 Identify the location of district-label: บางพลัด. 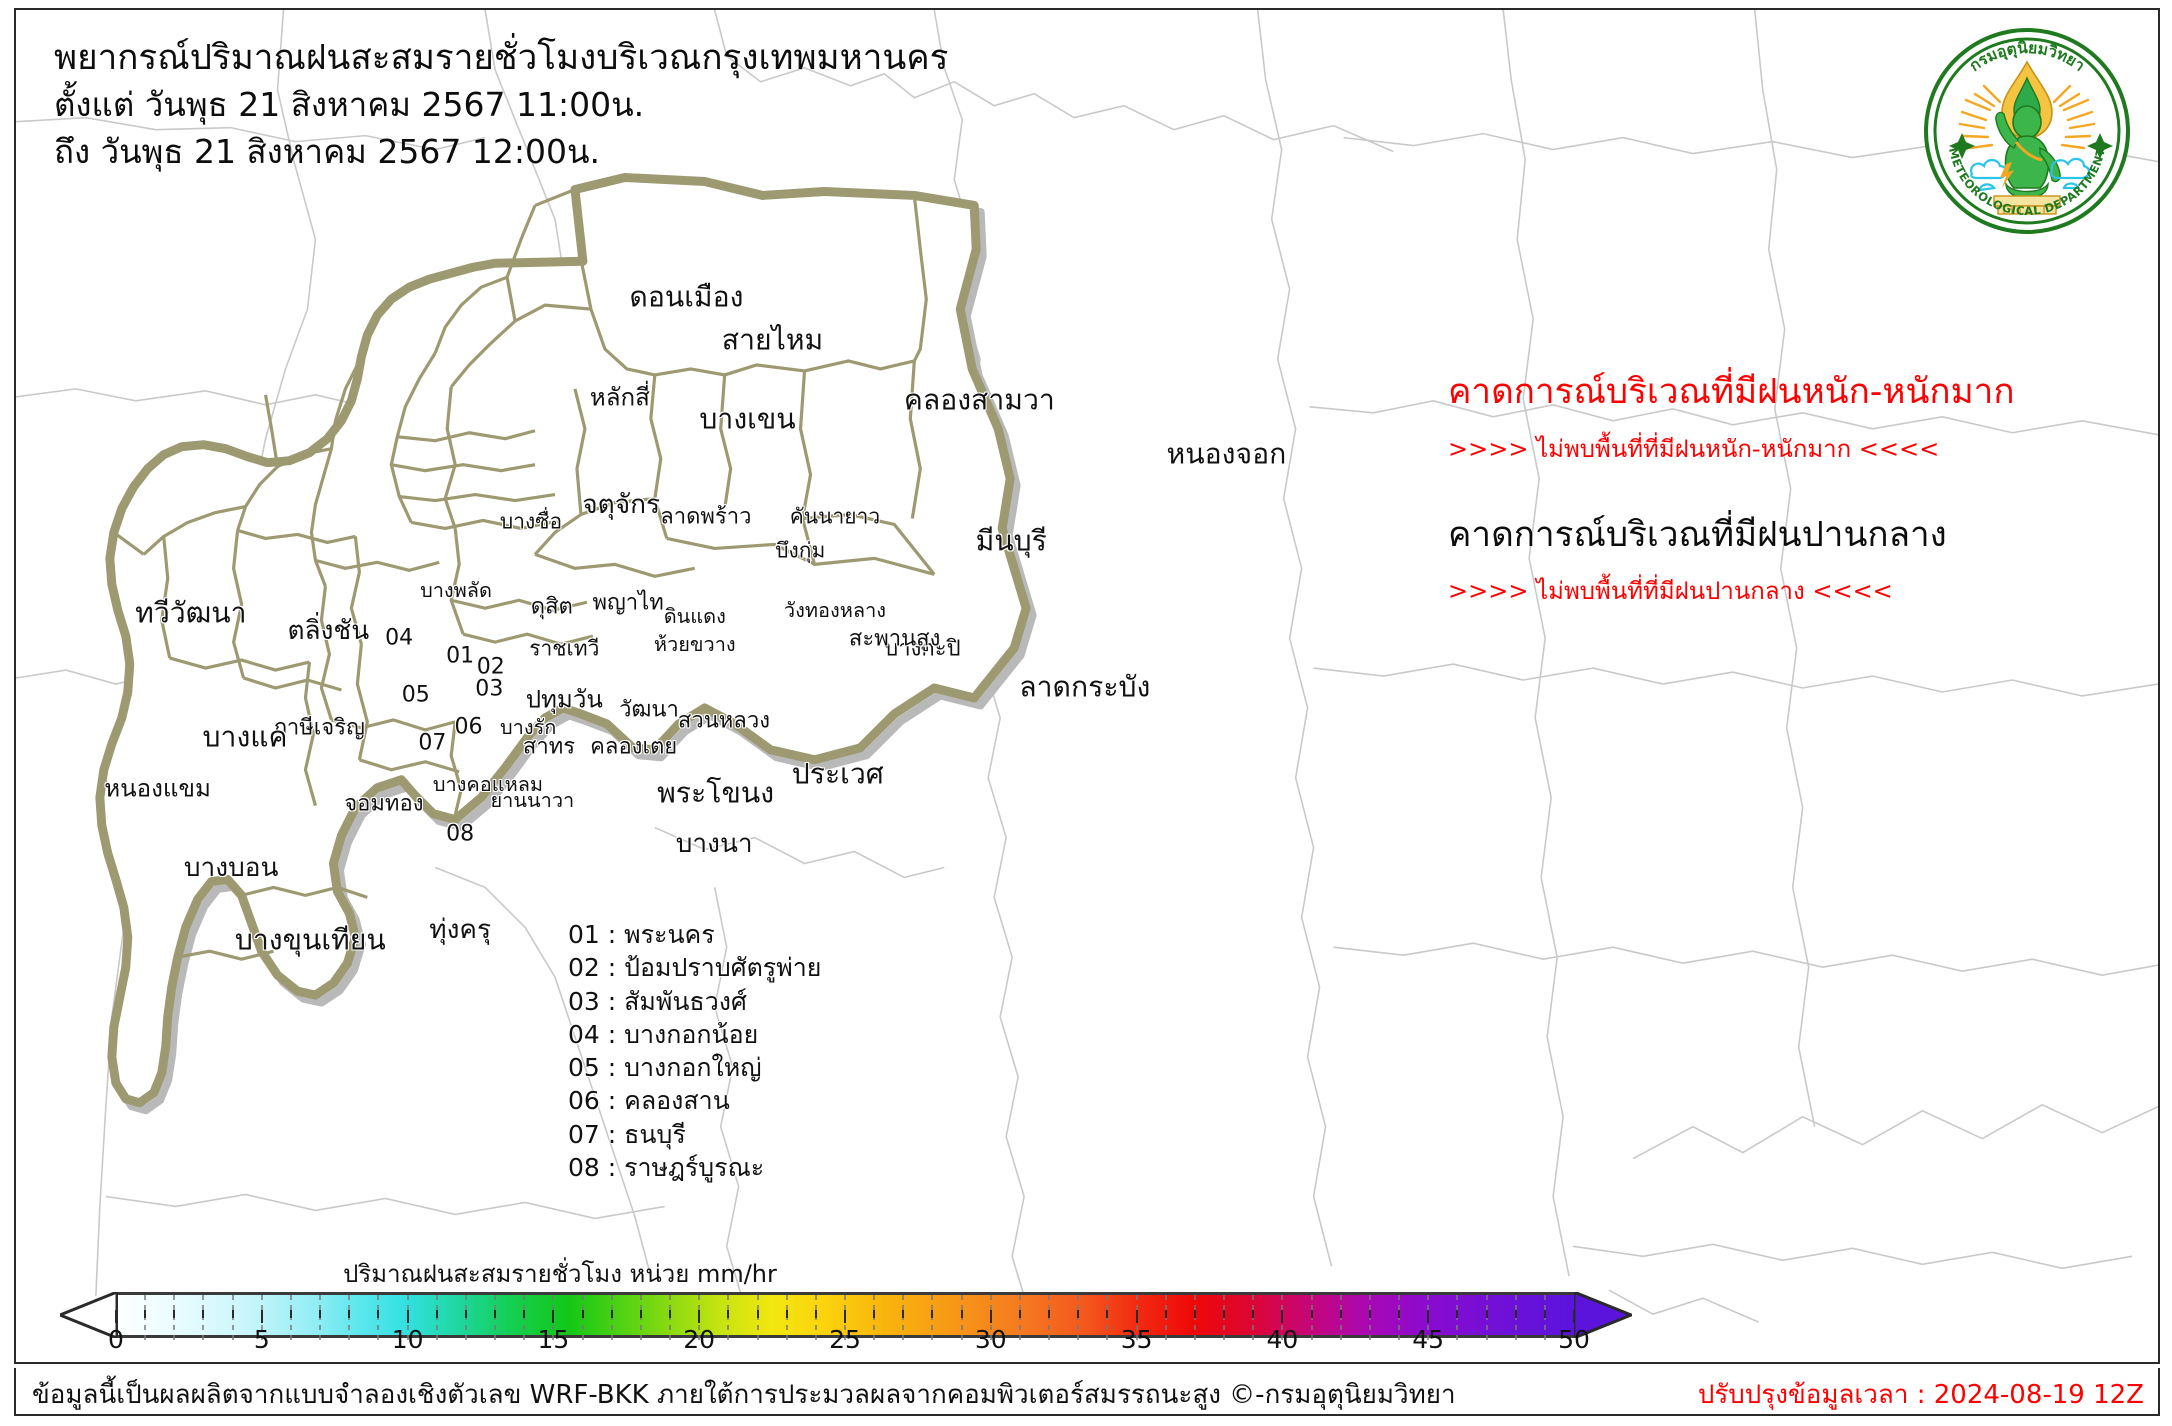
(456, 589).